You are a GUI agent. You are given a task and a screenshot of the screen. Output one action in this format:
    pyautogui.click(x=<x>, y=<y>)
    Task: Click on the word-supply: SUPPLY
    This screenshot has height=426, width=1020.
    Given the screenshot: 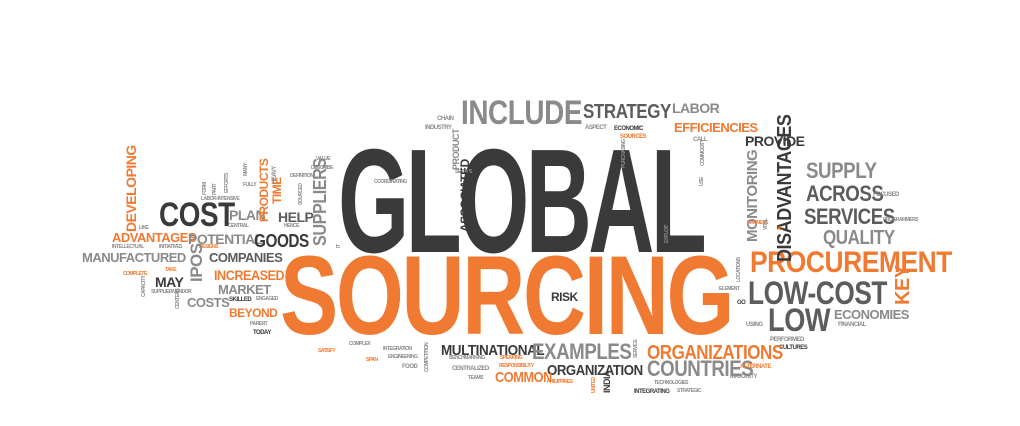 What is the action you would take?
    pyautogui.click(x=841, y=170)
    